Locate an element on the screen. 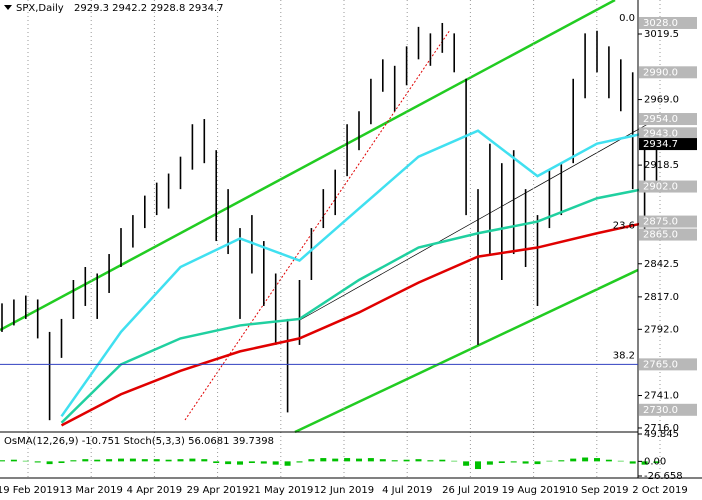 Image resolution: width=702 pixels, height=500 pixels. x-tick-label: 29 Apr 2019 is located at coordinates (218, 490).